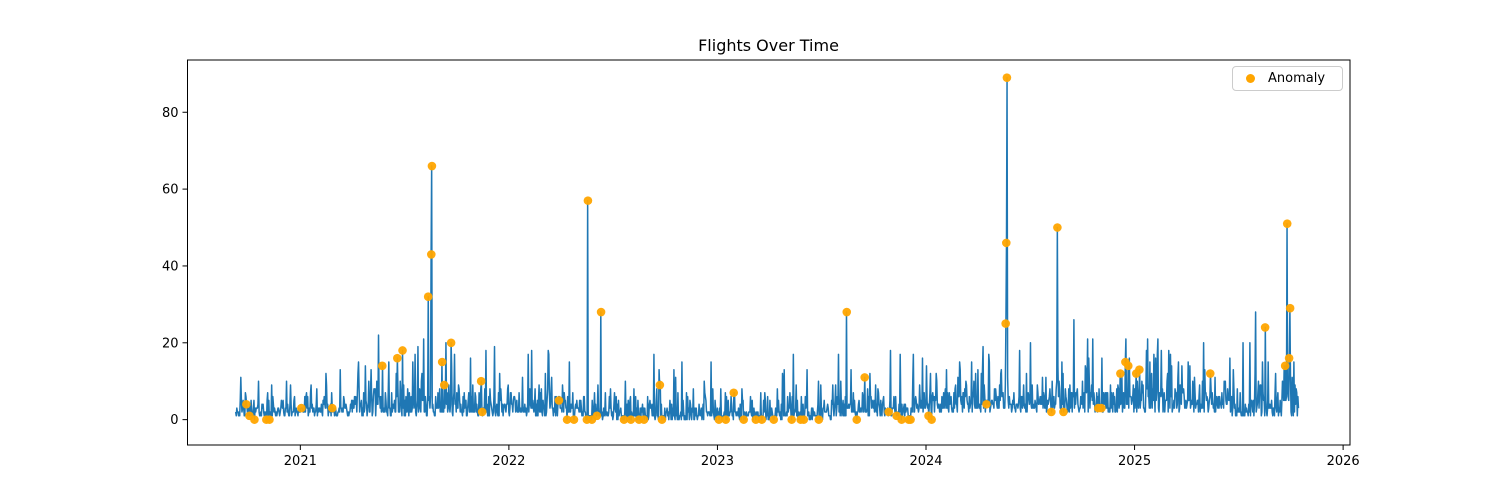 This screenshot has width=1500, height=500. I want to click on x-tick-label: 2024, so click(925, 461).